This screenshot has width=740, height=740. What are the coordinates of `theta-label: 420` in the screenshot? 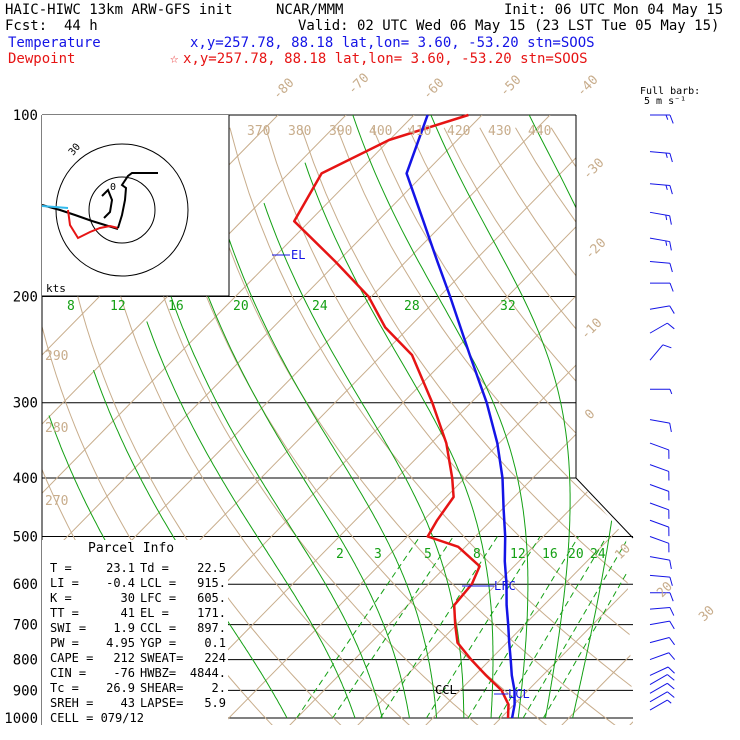 It's located at (458, 131).